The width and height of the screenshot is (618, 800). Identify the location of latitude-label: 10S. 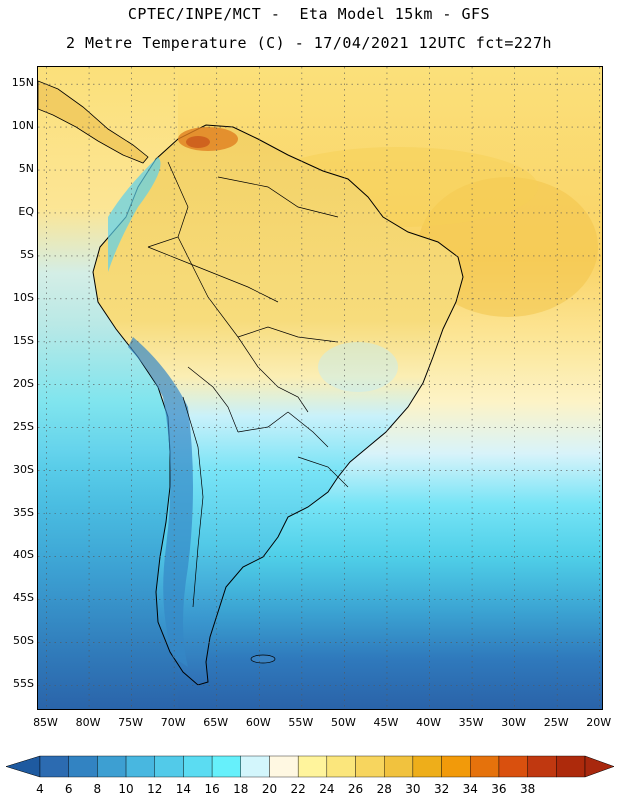
(23, 297).